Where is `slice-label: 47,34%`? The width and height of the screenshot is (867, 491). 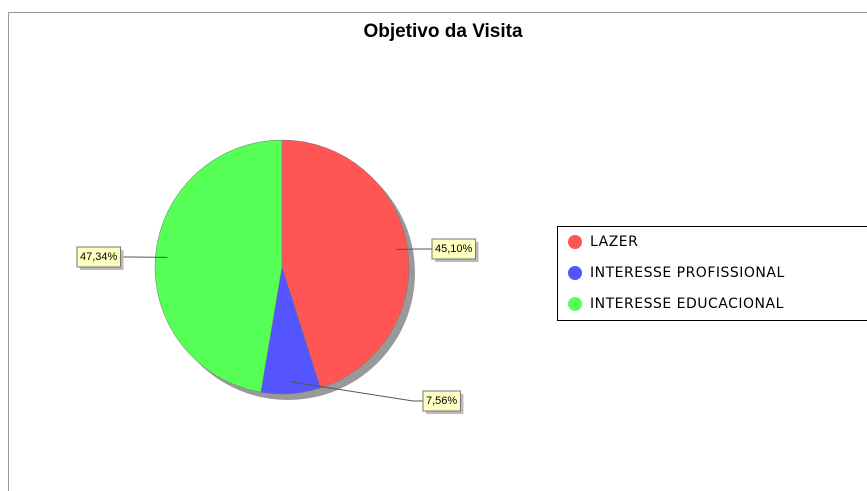
slice-label: 47,34% is located at coordinates (99, 257).